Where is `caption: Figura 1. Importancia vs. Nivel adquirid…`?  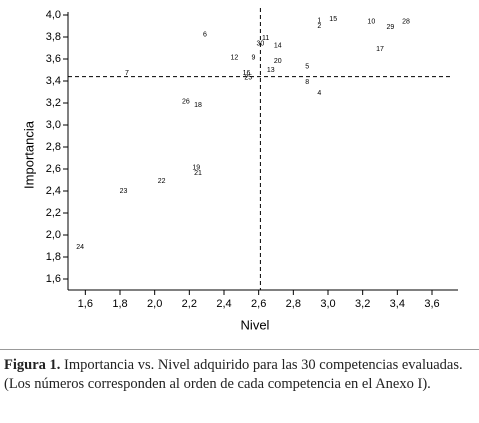
caption: Figura 1. Importancia vs. Nivel adquirid… is located at coordinates (239, 375).